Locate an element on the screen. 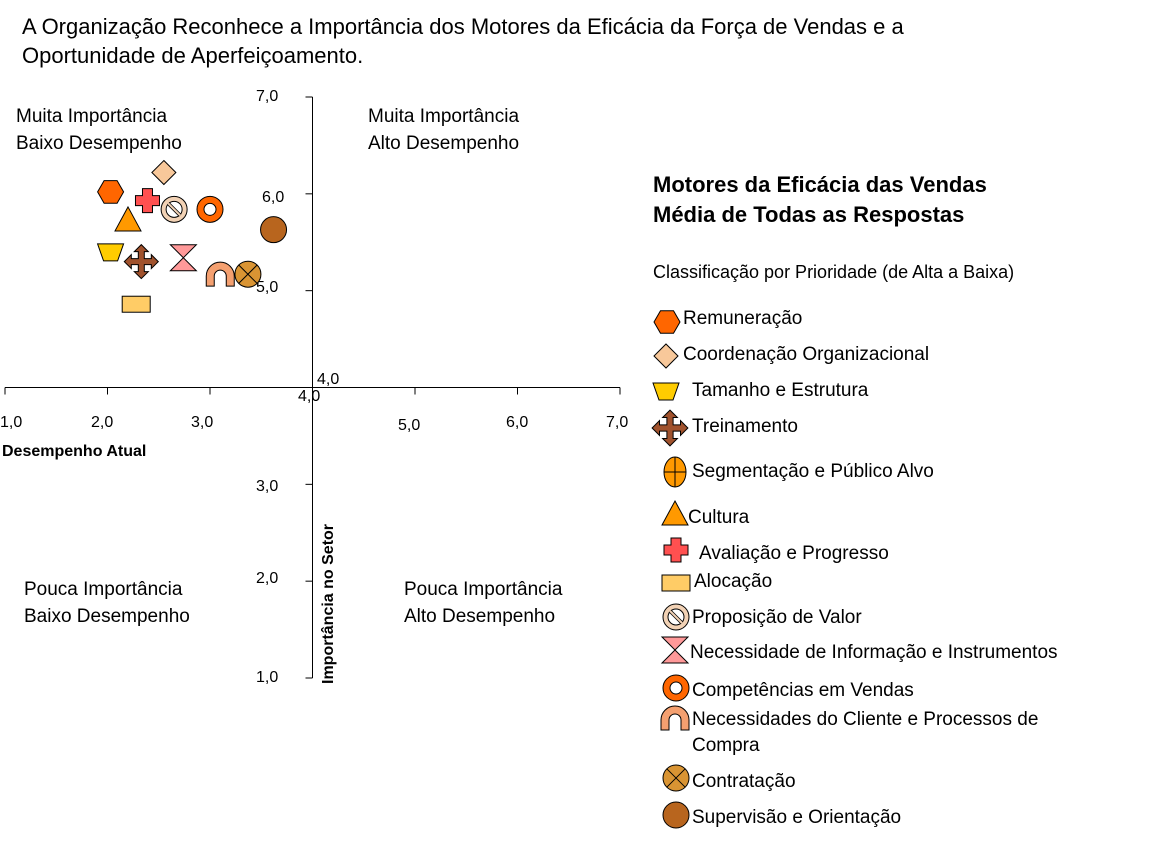 The height and width of the screenshot is (866, 1154). legend-marker-hexagon-icon is located at coordinates (667, 322).